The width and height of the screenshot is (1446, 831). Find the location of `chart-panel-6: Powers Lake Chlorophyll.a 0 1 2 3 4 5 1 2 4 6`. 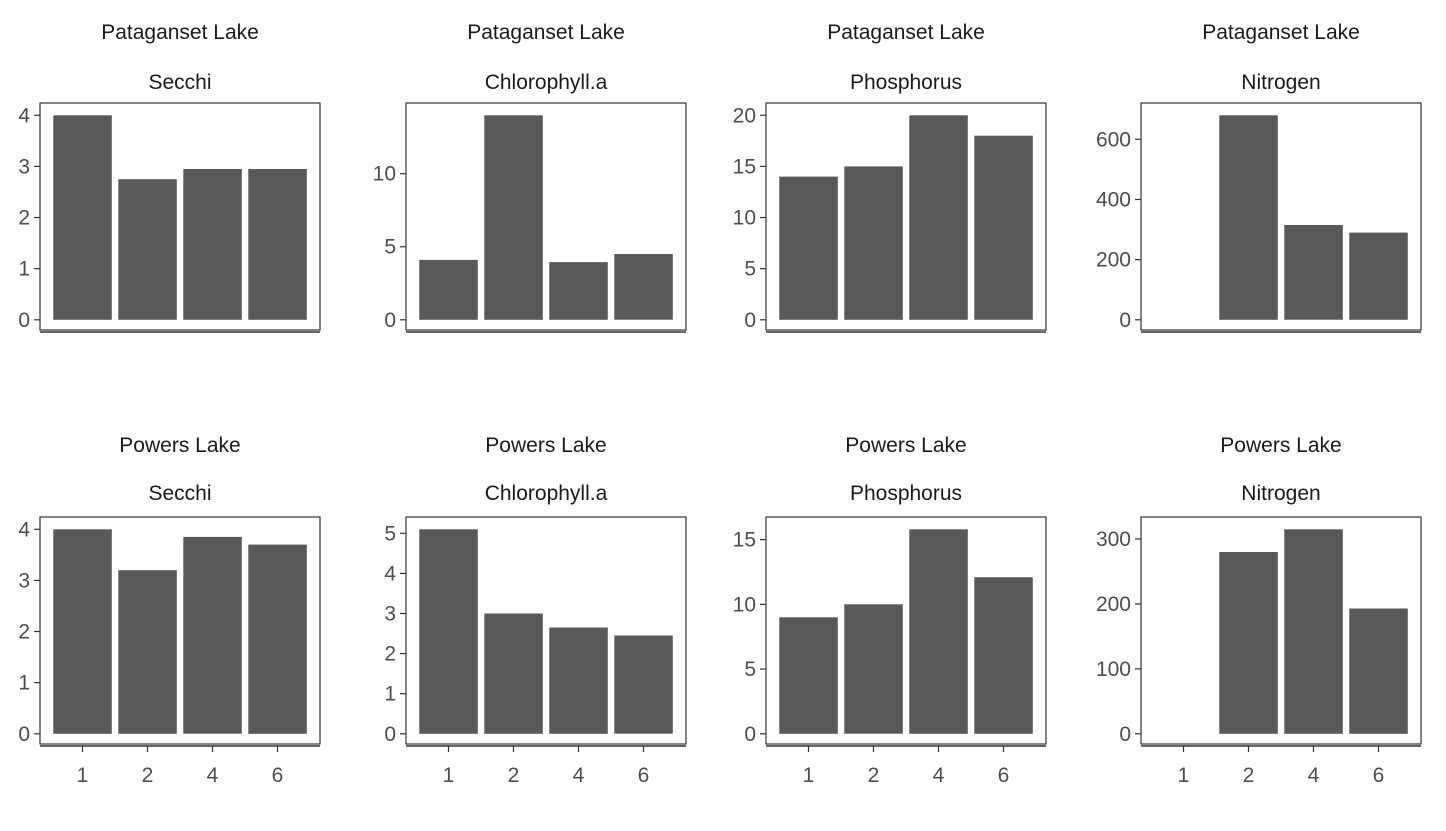

chart-panel-6: Powers Lake Chlorophyll.a 0 1 2 3 4 5 1 2 4 6 is located at coordinates (535, 610).